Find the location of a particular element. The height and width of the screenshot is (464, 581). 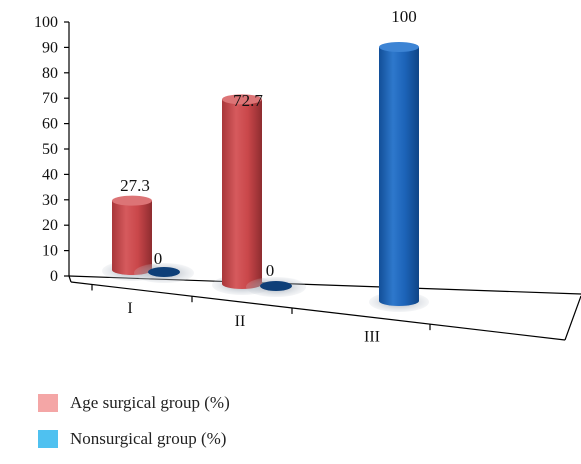

bar-s1-II is located at coordinates (242, 194).